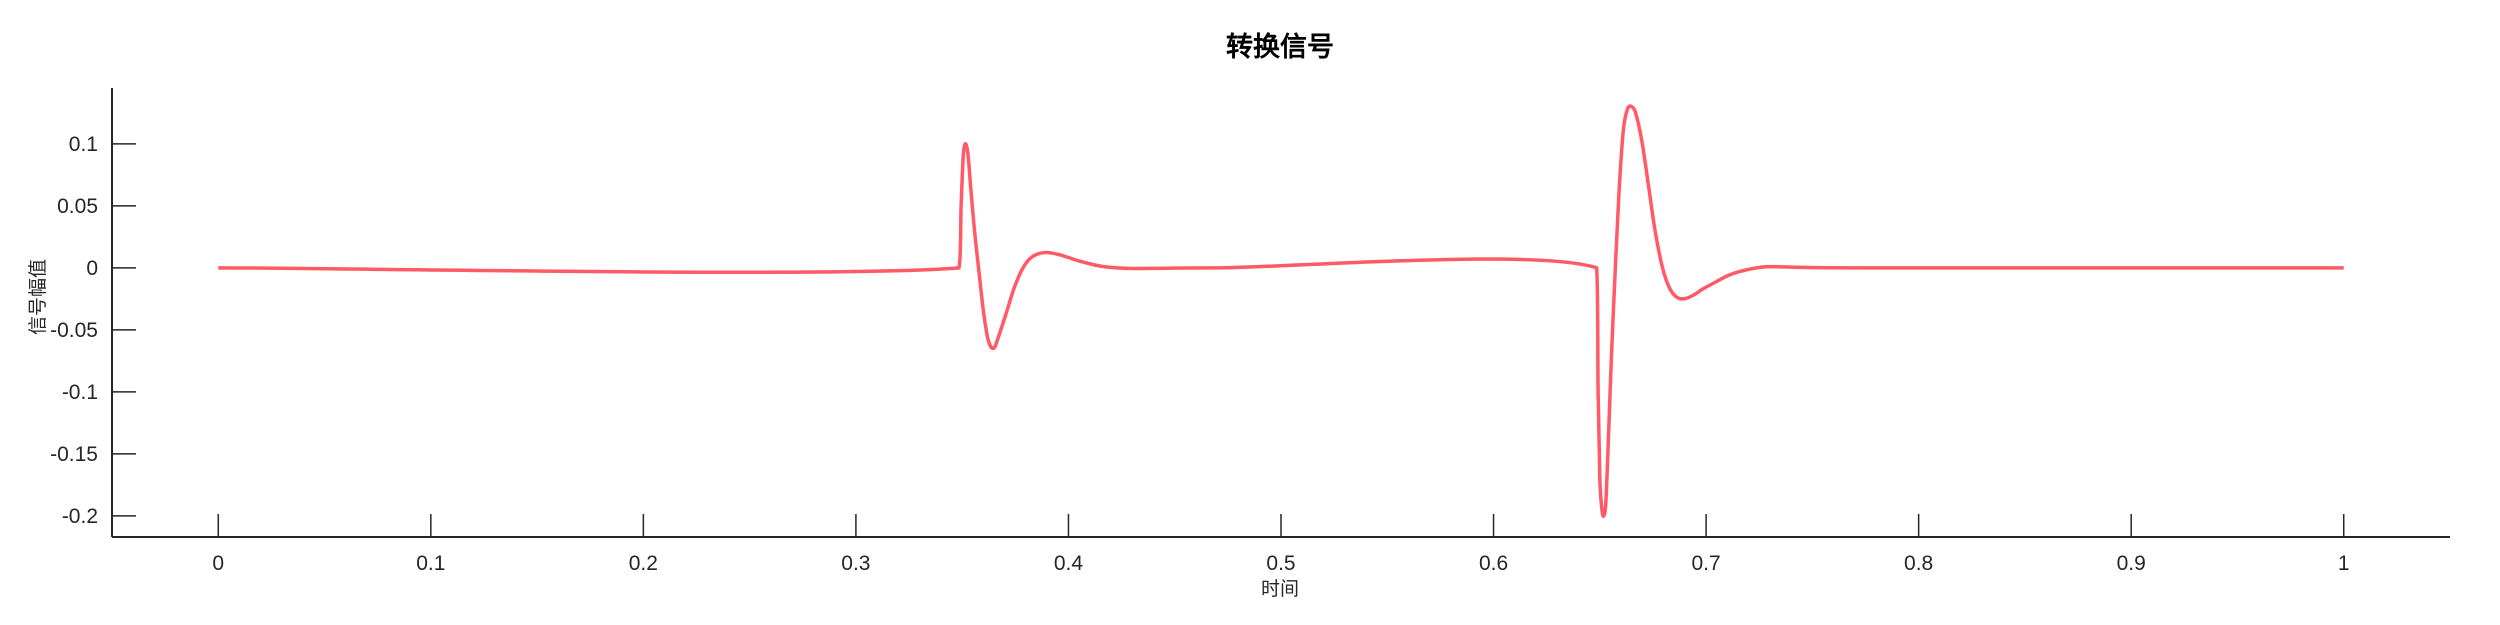  I want to click on y-tick-label: 0.1, so click(83, 144).